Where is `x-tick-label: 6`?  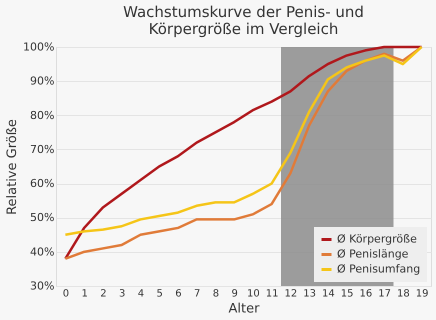
x-tick-label: 6 is located at coordinates (178, 294).